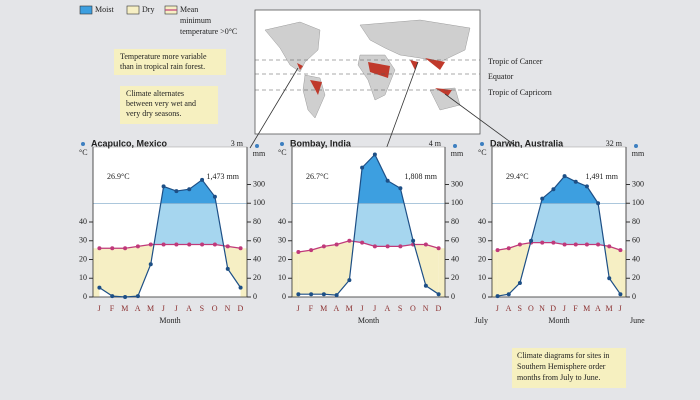 Image resolution: width=700 pixels, height=400 pixels. Describe the element at coordinates (457, 183) in the screenshot. I see `y2-tick-label: 300` at that location.